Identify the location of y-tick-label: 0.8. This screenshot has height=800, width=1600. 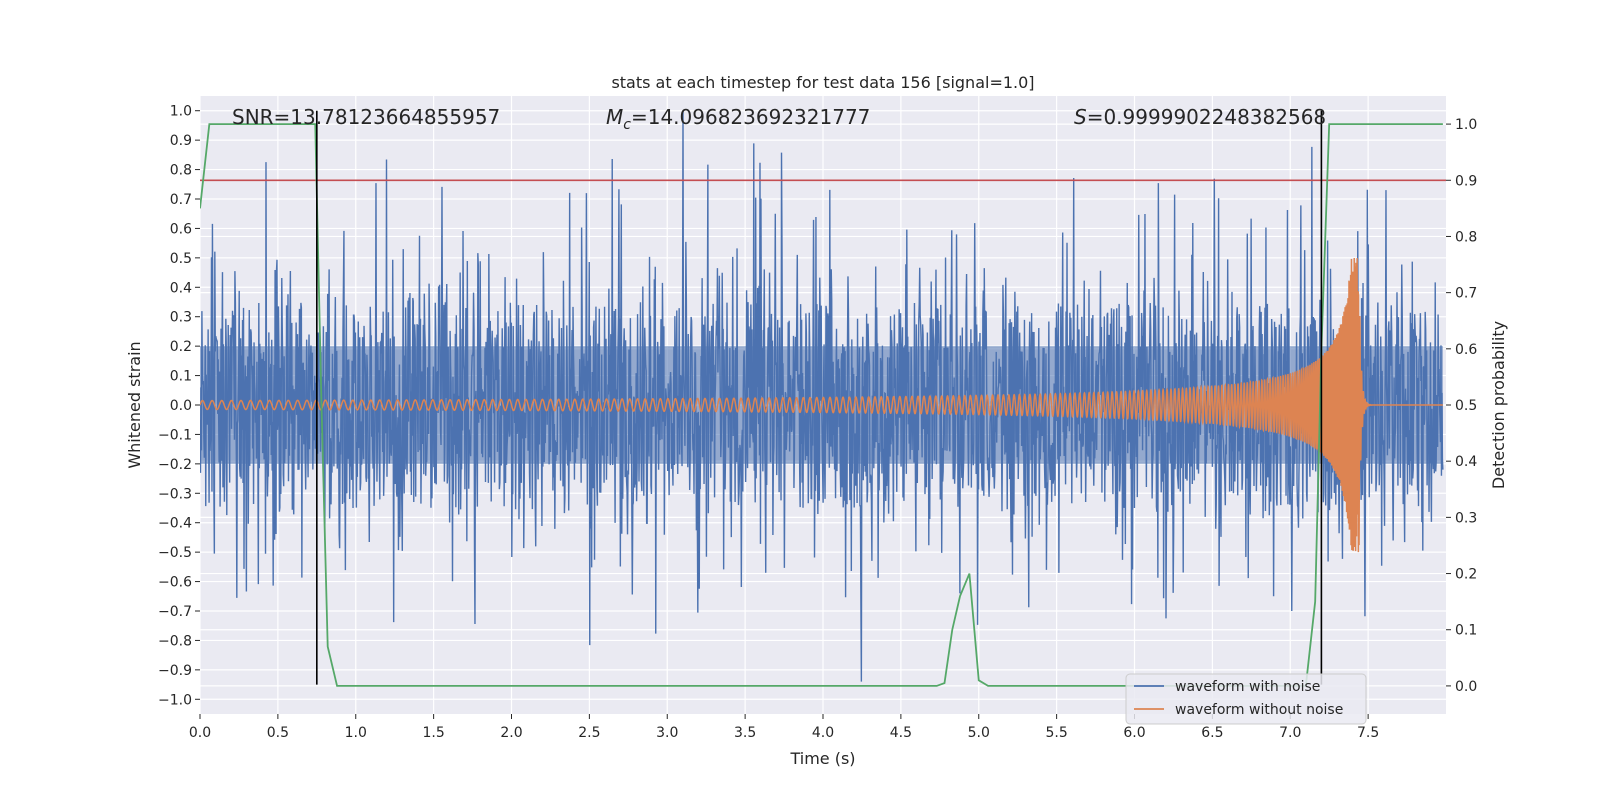
(181, 171).